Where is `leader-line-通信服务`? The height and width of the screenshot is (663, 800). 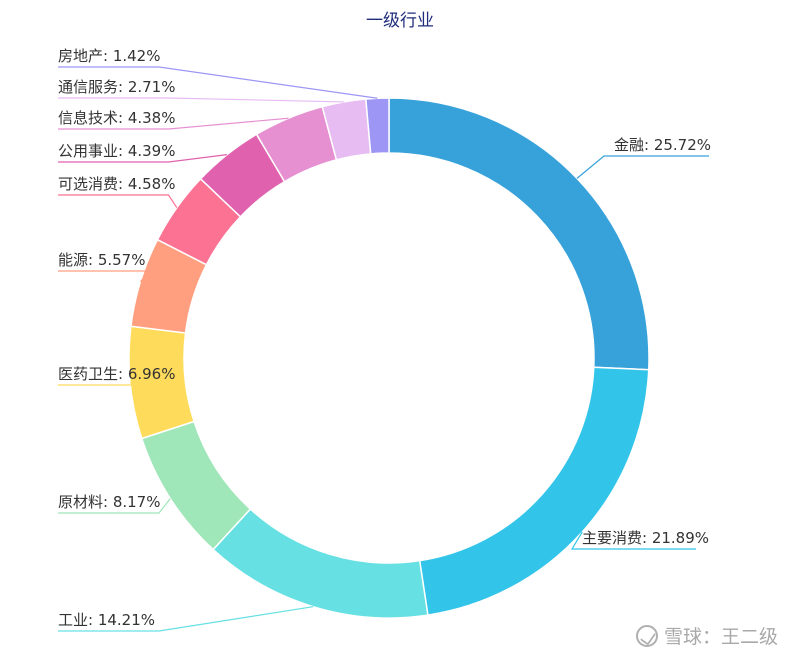 leader-line-通信服务 is located at coordinates (201, 100).